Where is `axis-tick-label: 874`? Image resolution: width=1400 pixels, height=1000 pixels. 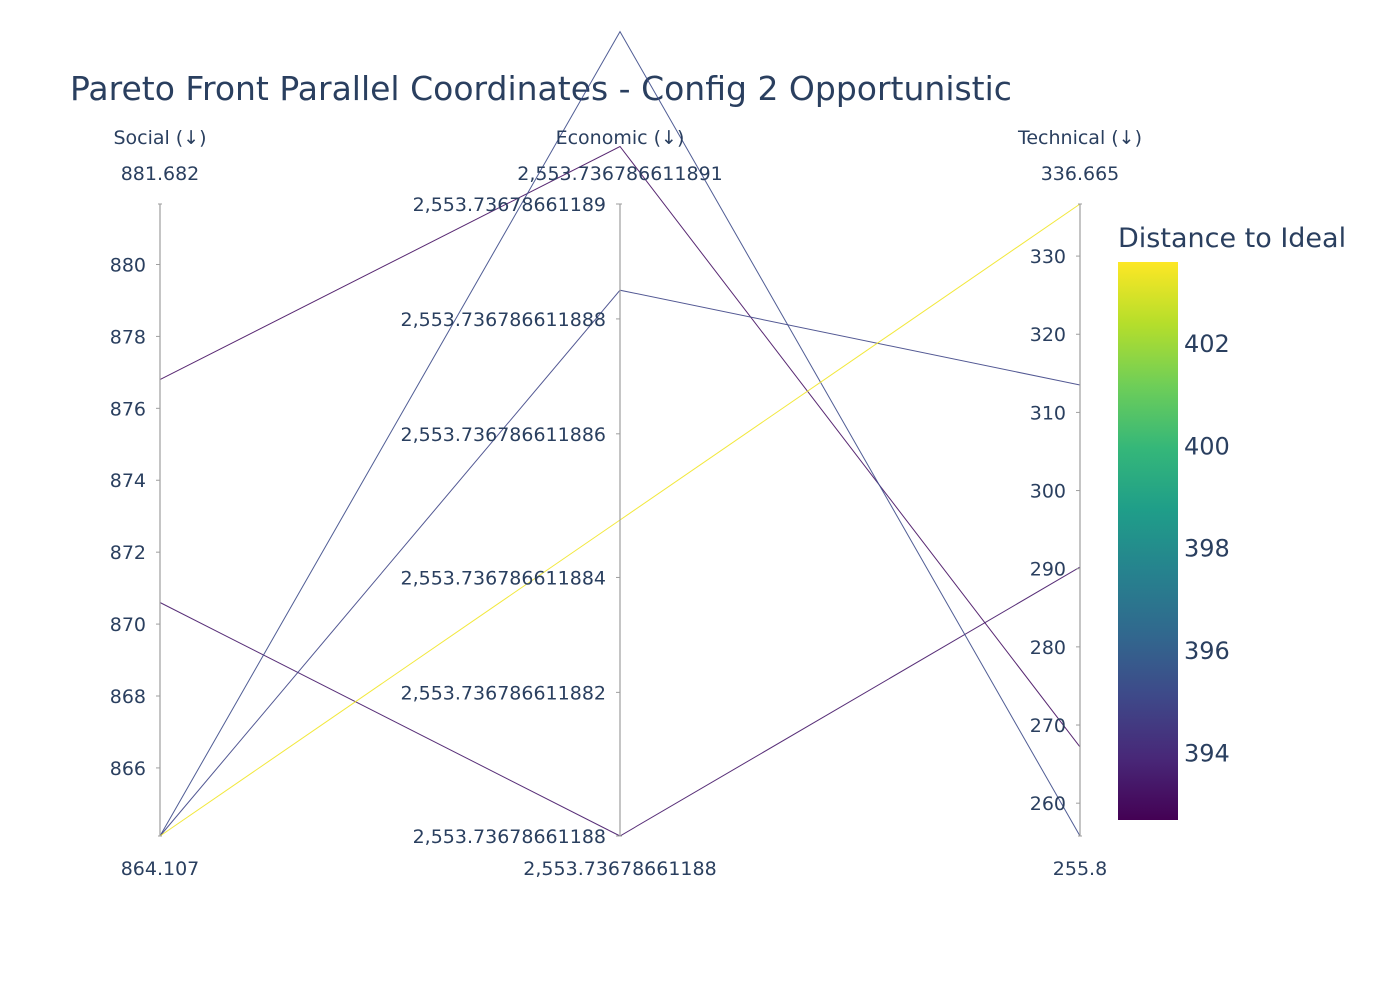 axis-tick-label: 874 is located at coordinates (128, 481).